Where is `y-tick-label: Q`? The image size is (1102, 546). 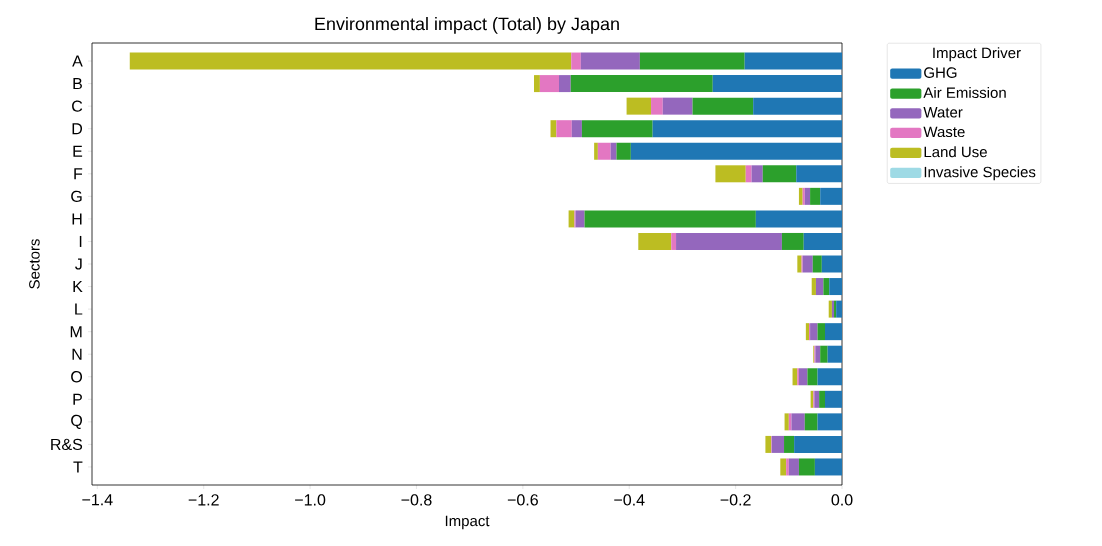
y-tick-label: Q is located at coordinates (77, 421).